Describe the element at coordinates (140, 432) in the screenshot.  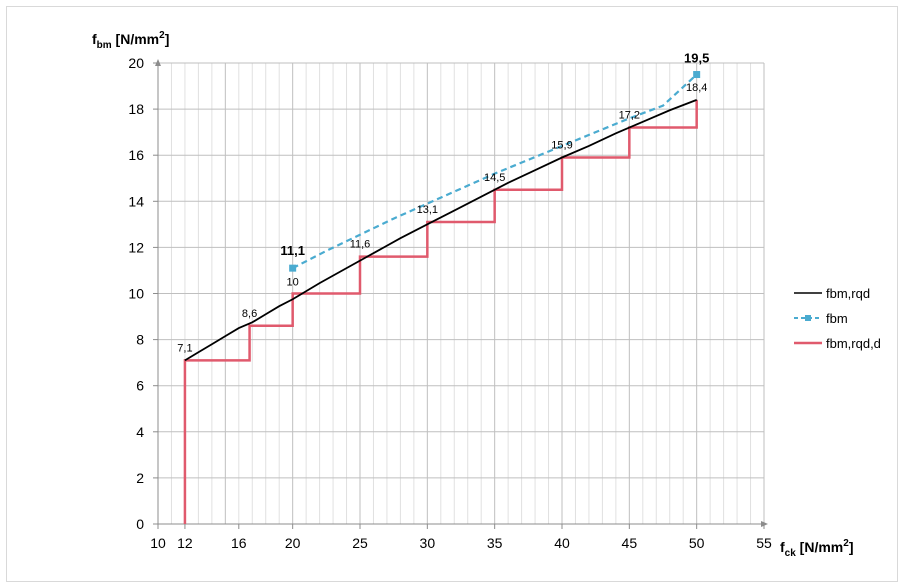
I see `y-tick-label: 4` at that location.